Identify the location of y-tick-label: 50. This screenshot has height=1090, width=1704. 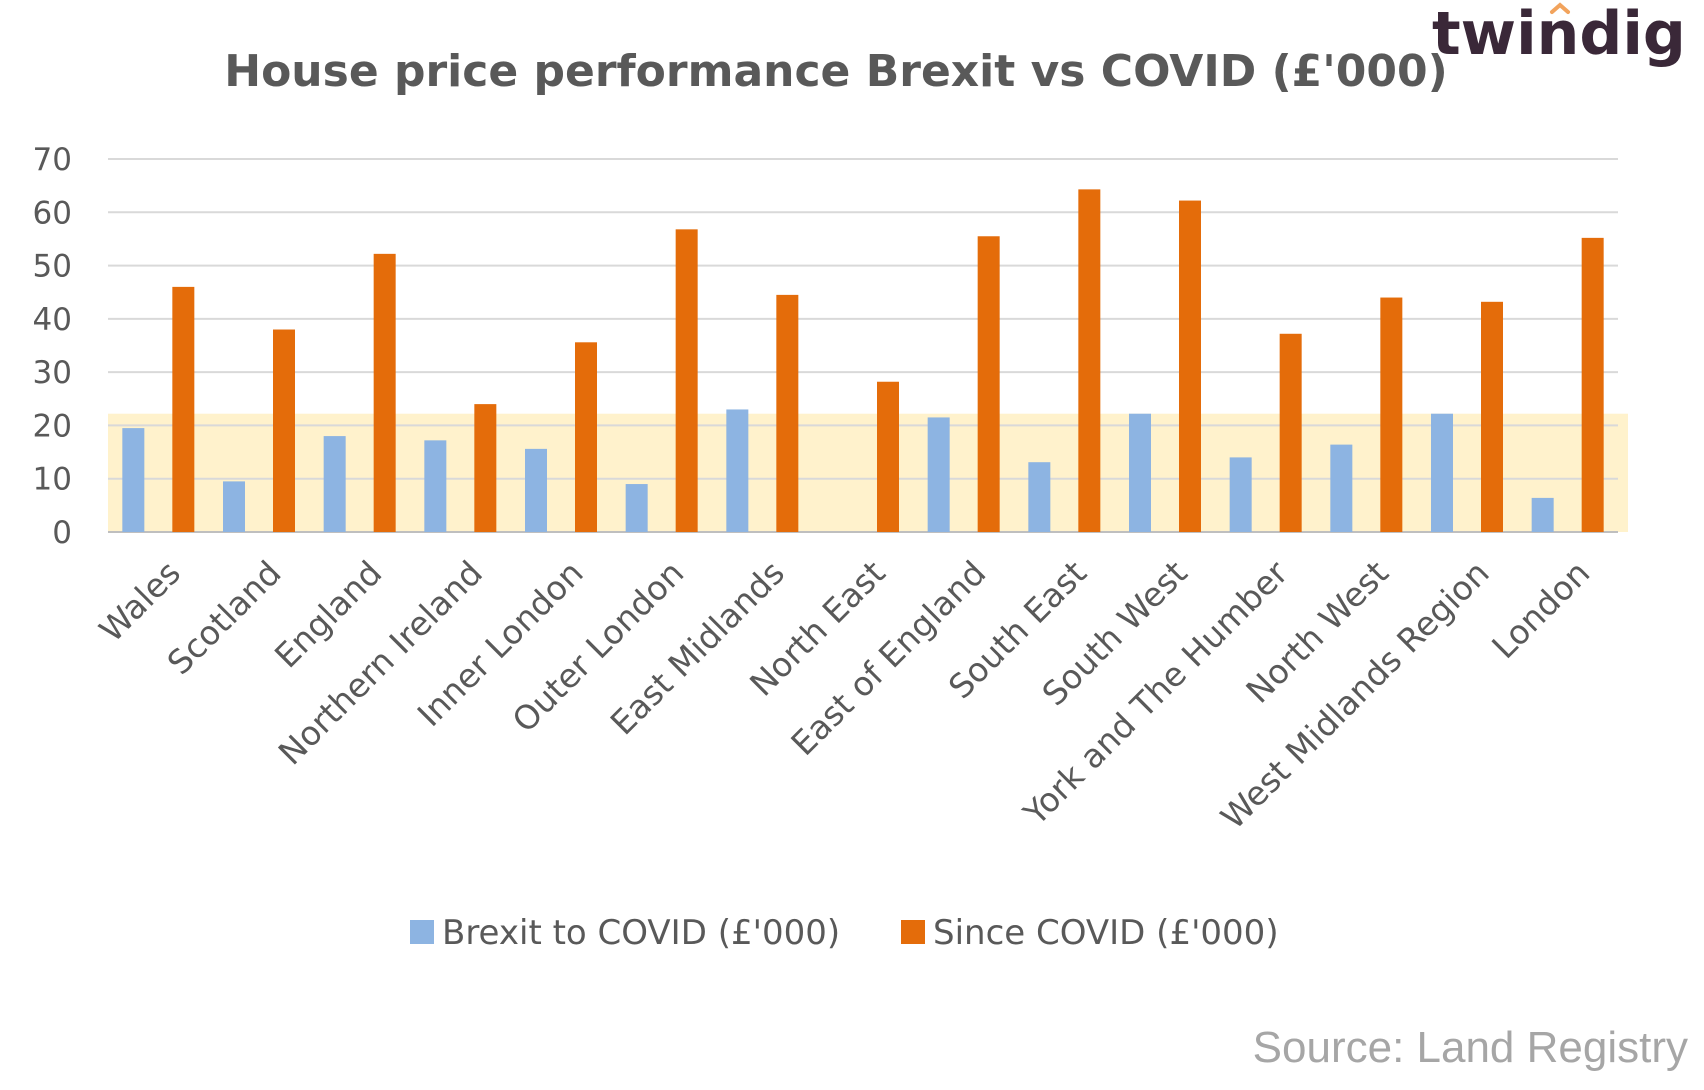
(52, 267).